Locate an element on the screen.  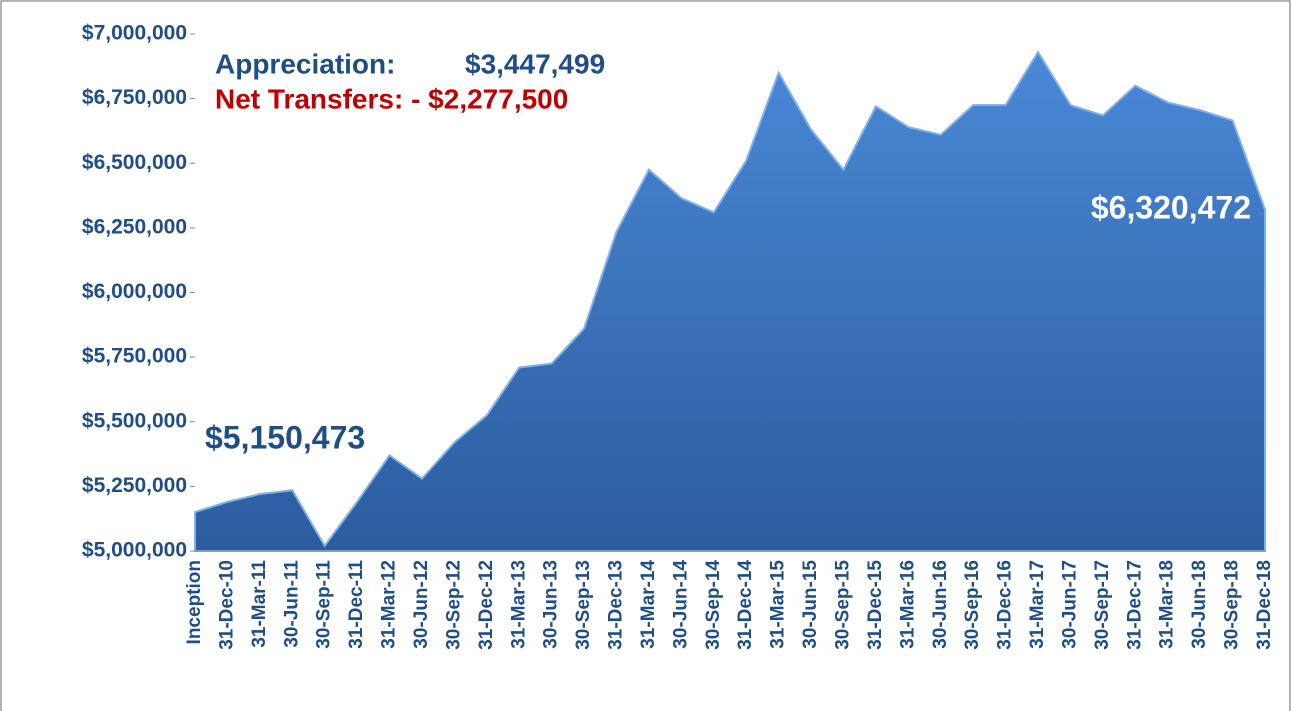
x-tick-label: 31-Mar-15 is located at coordinates (778, 604).